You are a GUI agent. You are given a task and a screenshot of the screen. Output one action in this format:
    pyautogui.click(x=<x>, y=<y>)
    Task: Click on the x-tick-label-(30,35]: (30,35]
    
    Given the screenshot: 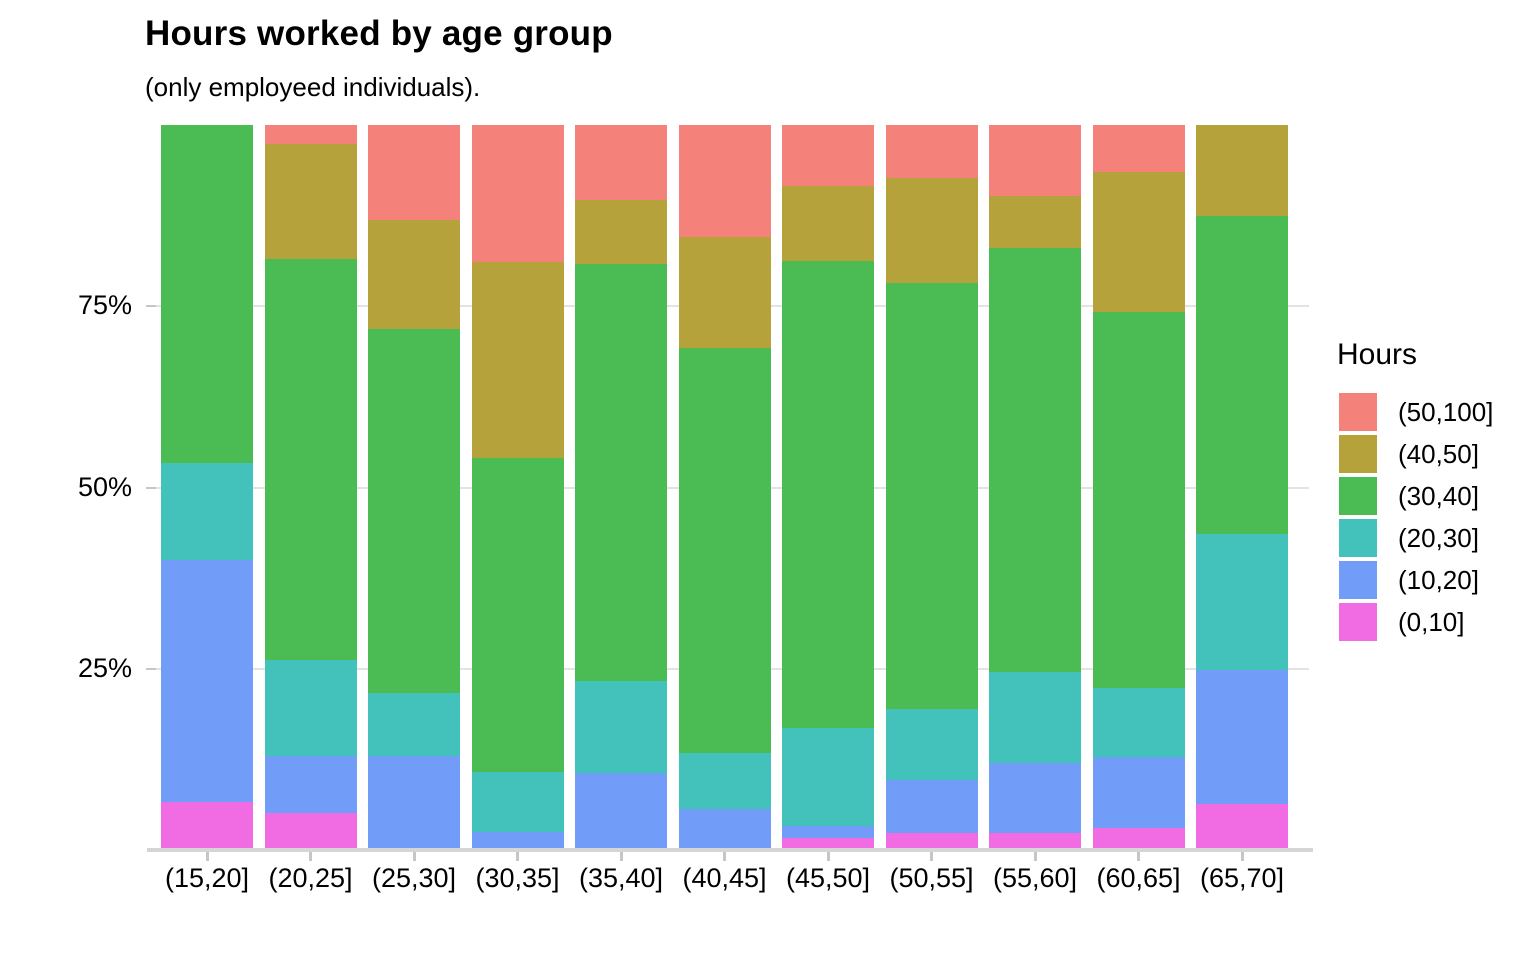 What is the action you would take?
    pyautogui.click(x=517, y=878)
    